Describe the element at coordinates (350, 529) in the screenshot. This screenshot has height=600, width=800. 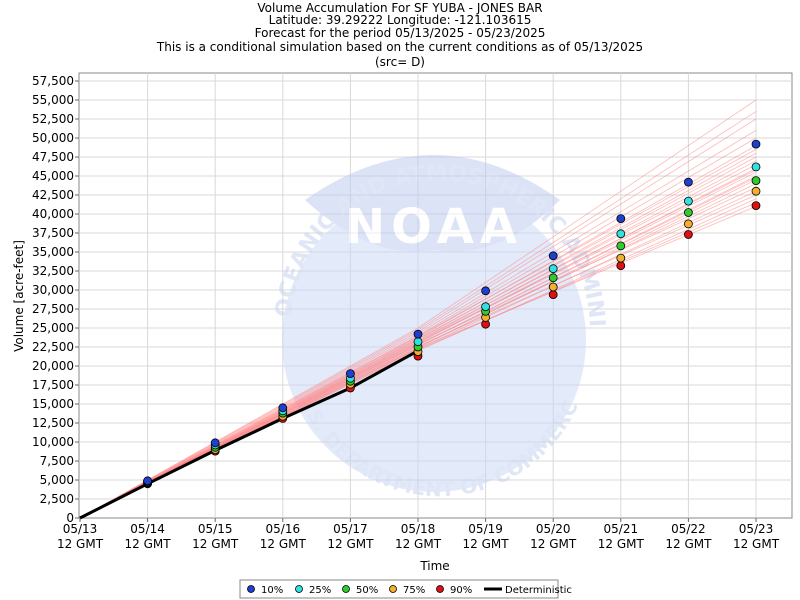
I see `x-tick-label: 05/17` at that location.